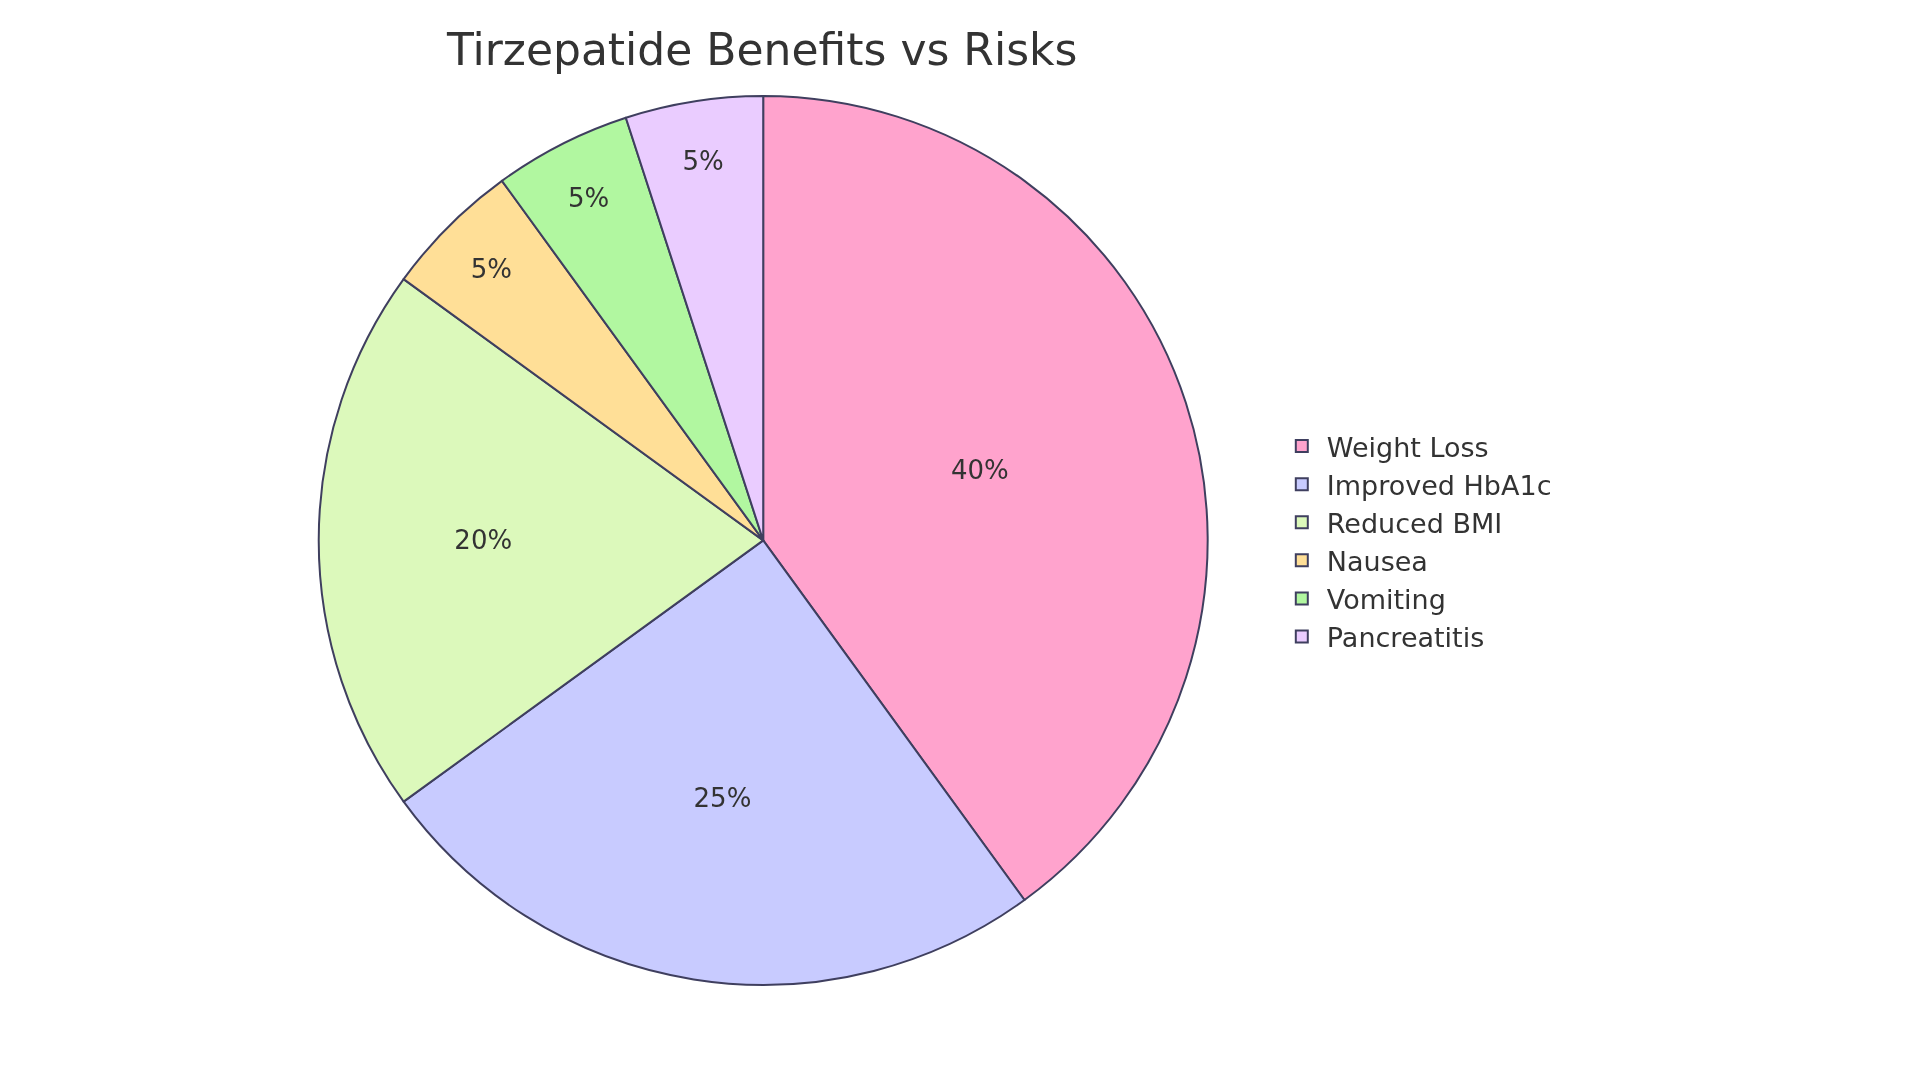  Describe the element at coordinates (761, 50) in the screenshot. I see `chart-title: Tirzepatide Benefits vs Risks` at that location.